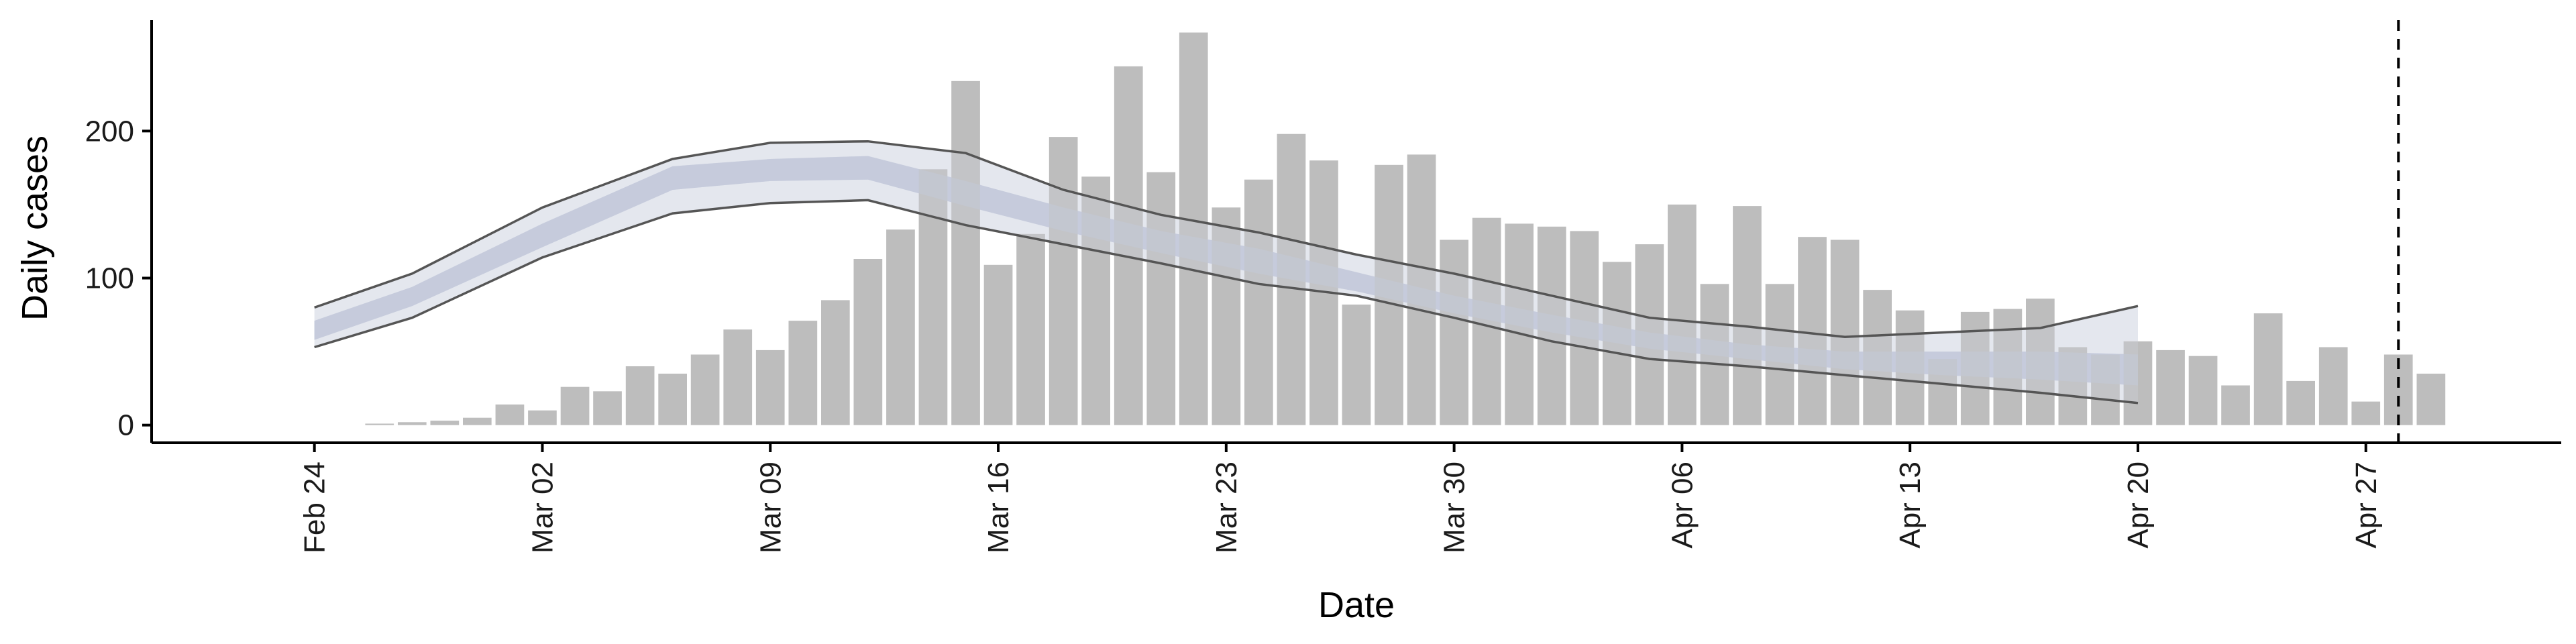 The height and width of the screenshot is (644, 2576). Describe the element at coordinates (542, 507) in the screenshot. I see `x-tick-label: Mar 02` at that location.